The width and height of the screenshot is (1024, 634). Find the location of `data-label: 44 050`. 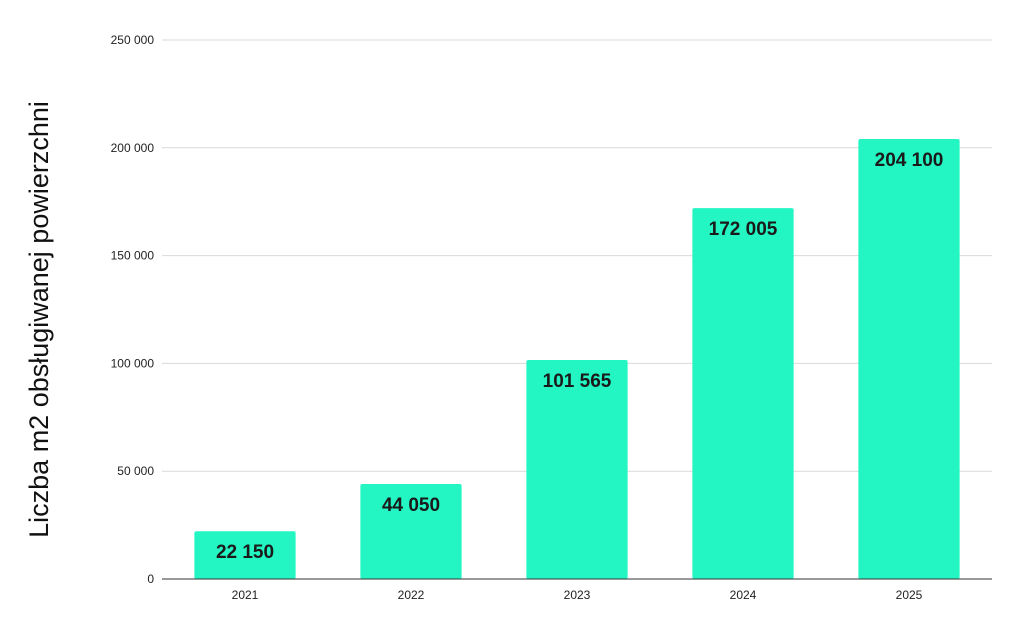

data-label: 44 050 is located at coordinates (411, 505).